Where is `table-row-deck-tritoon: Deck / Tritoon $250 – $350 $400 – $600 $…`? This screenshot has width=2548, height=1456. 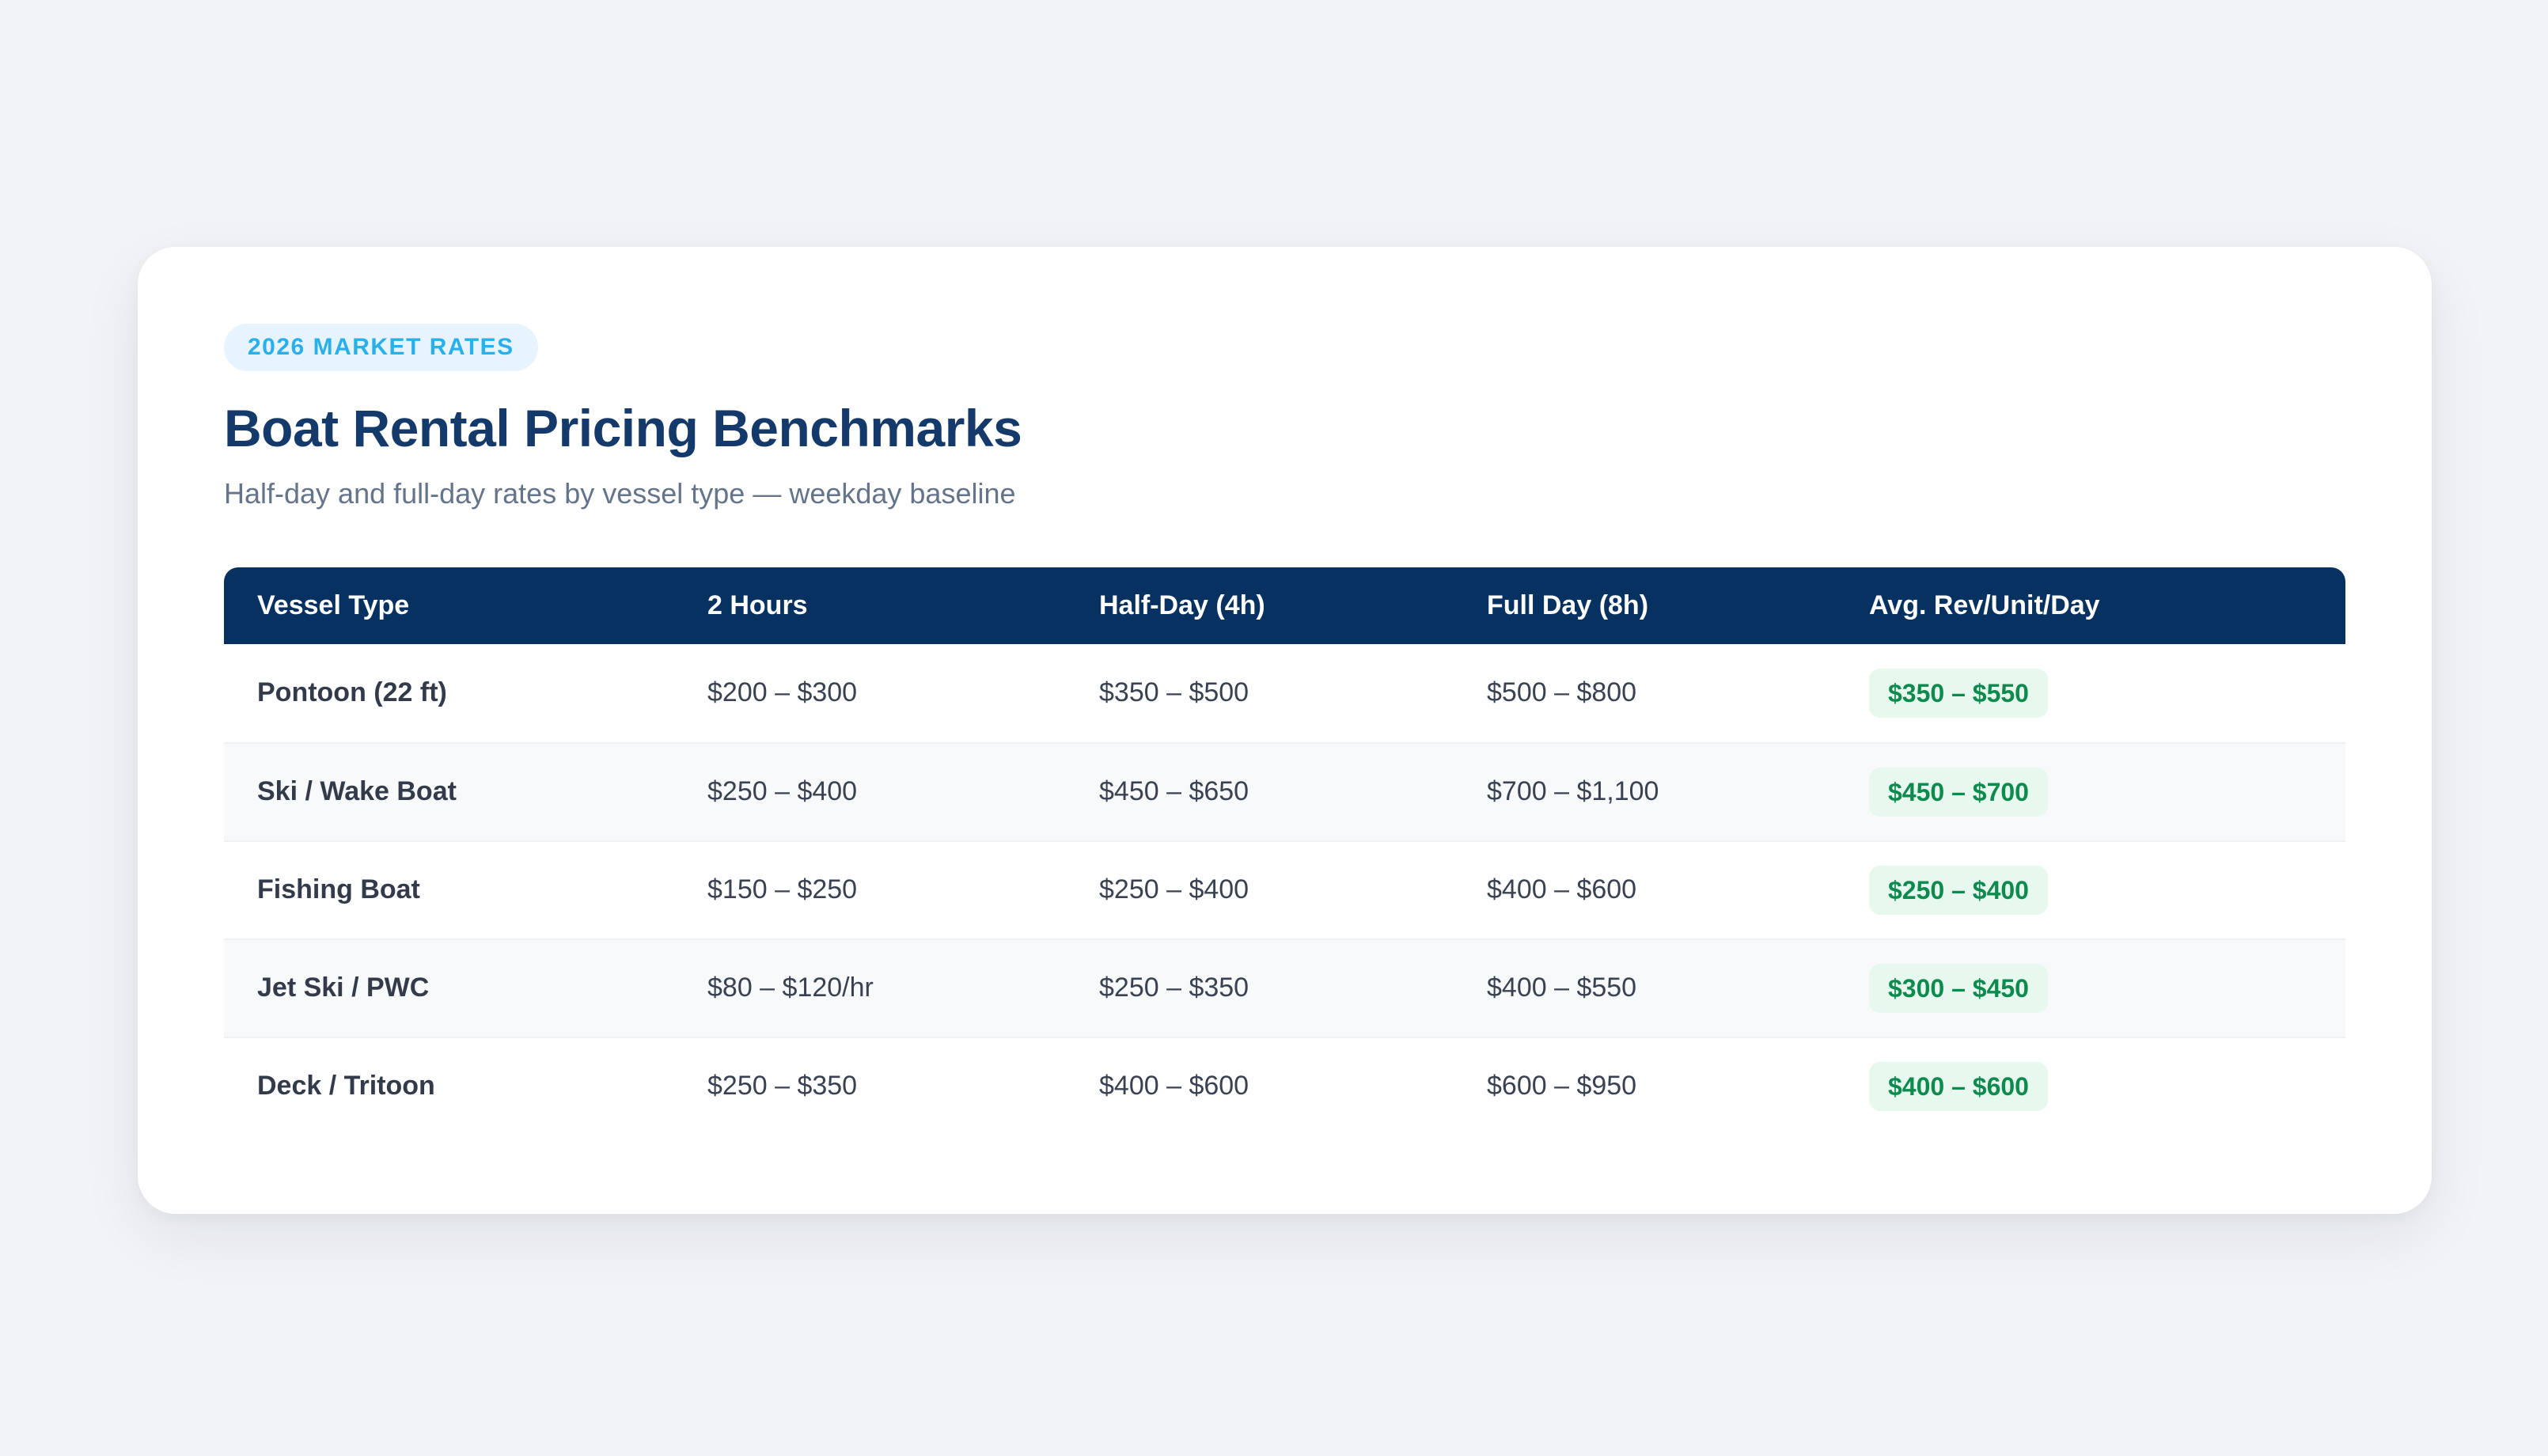
table-row-deck-tritoon: Deck / Tritoon $250 – $350 $400 – $600 $… is located at coordinates (1284, 1085).